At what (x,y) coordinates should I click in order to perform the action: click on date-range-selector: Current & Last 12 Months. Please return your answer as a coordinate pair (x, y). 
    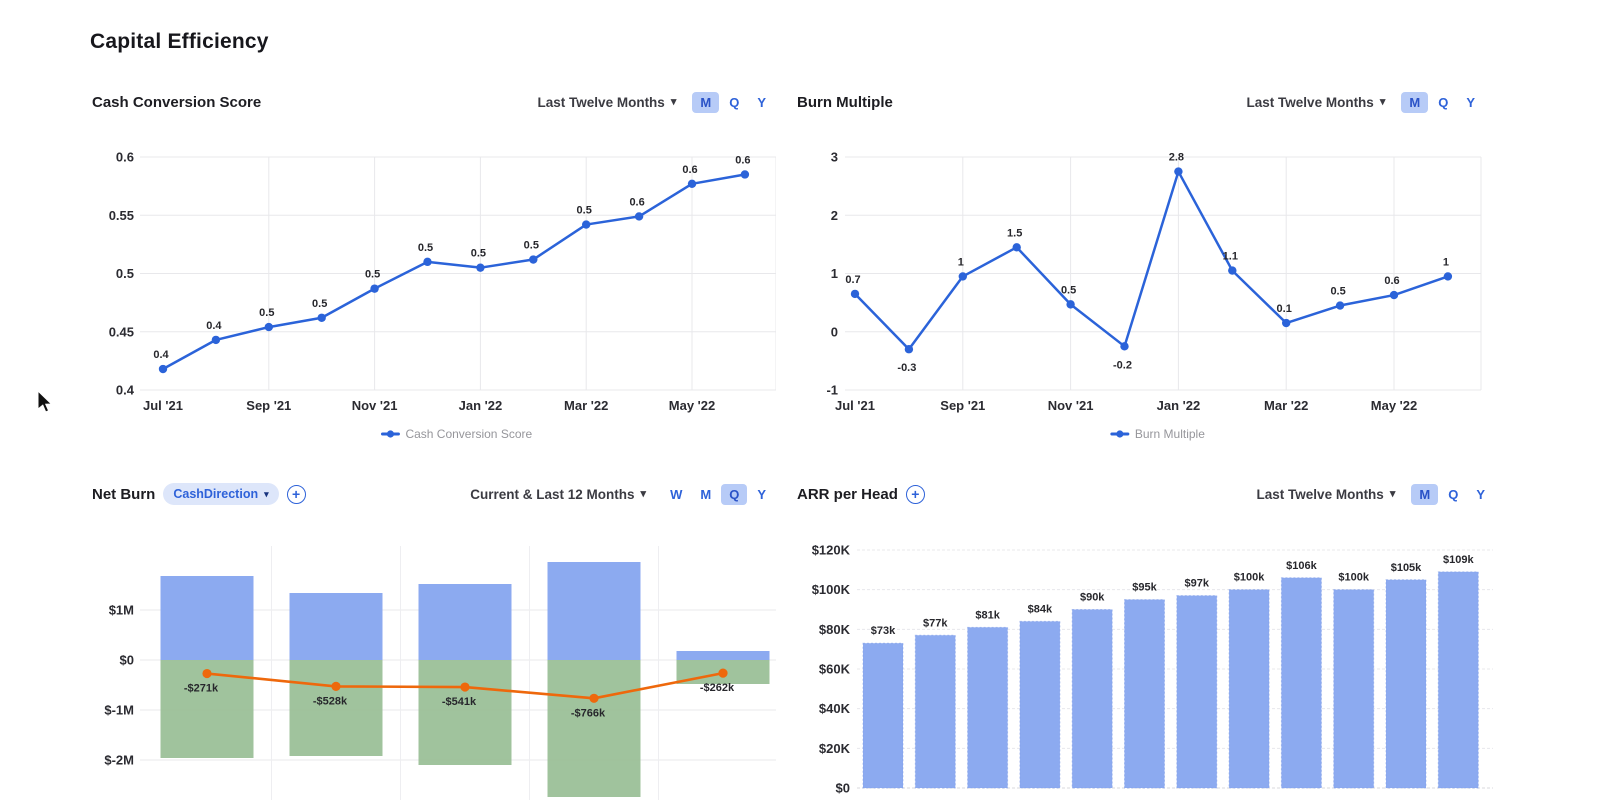
    Looking at the image, I should click on (558, 494).